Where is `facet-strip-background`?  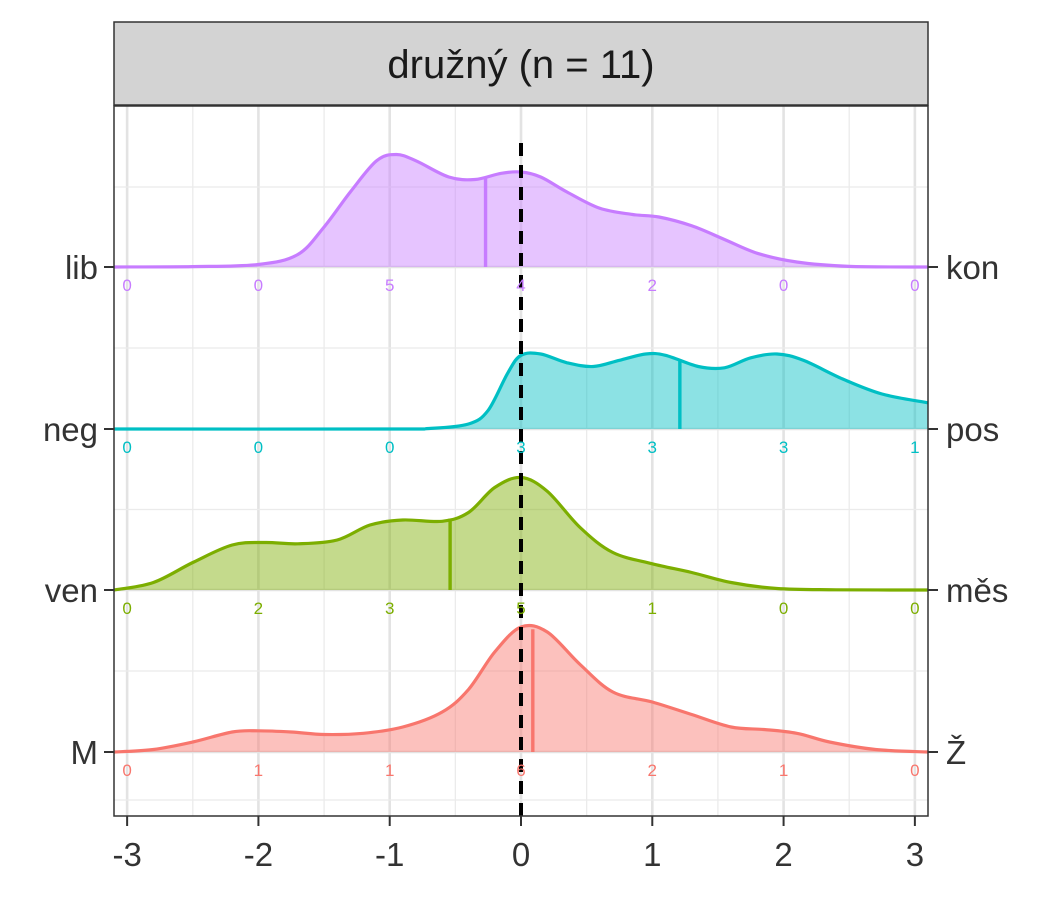
facet-strip-background is located at coordinates (521, 63).